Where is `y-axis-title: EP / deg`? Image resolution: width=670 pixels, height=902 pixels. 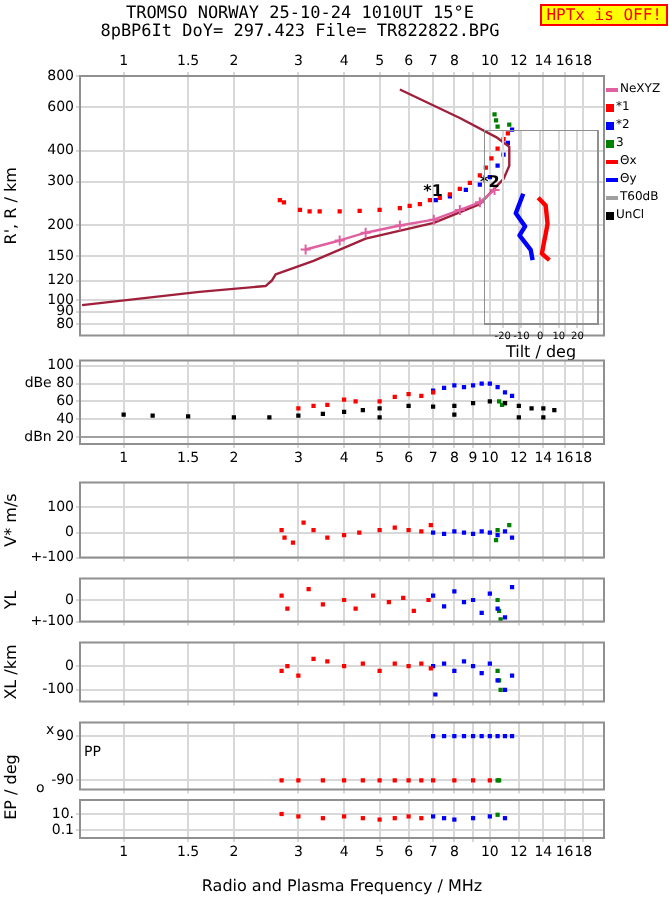 y-axis-title: EP / deg is located at coordinates (11, 787).